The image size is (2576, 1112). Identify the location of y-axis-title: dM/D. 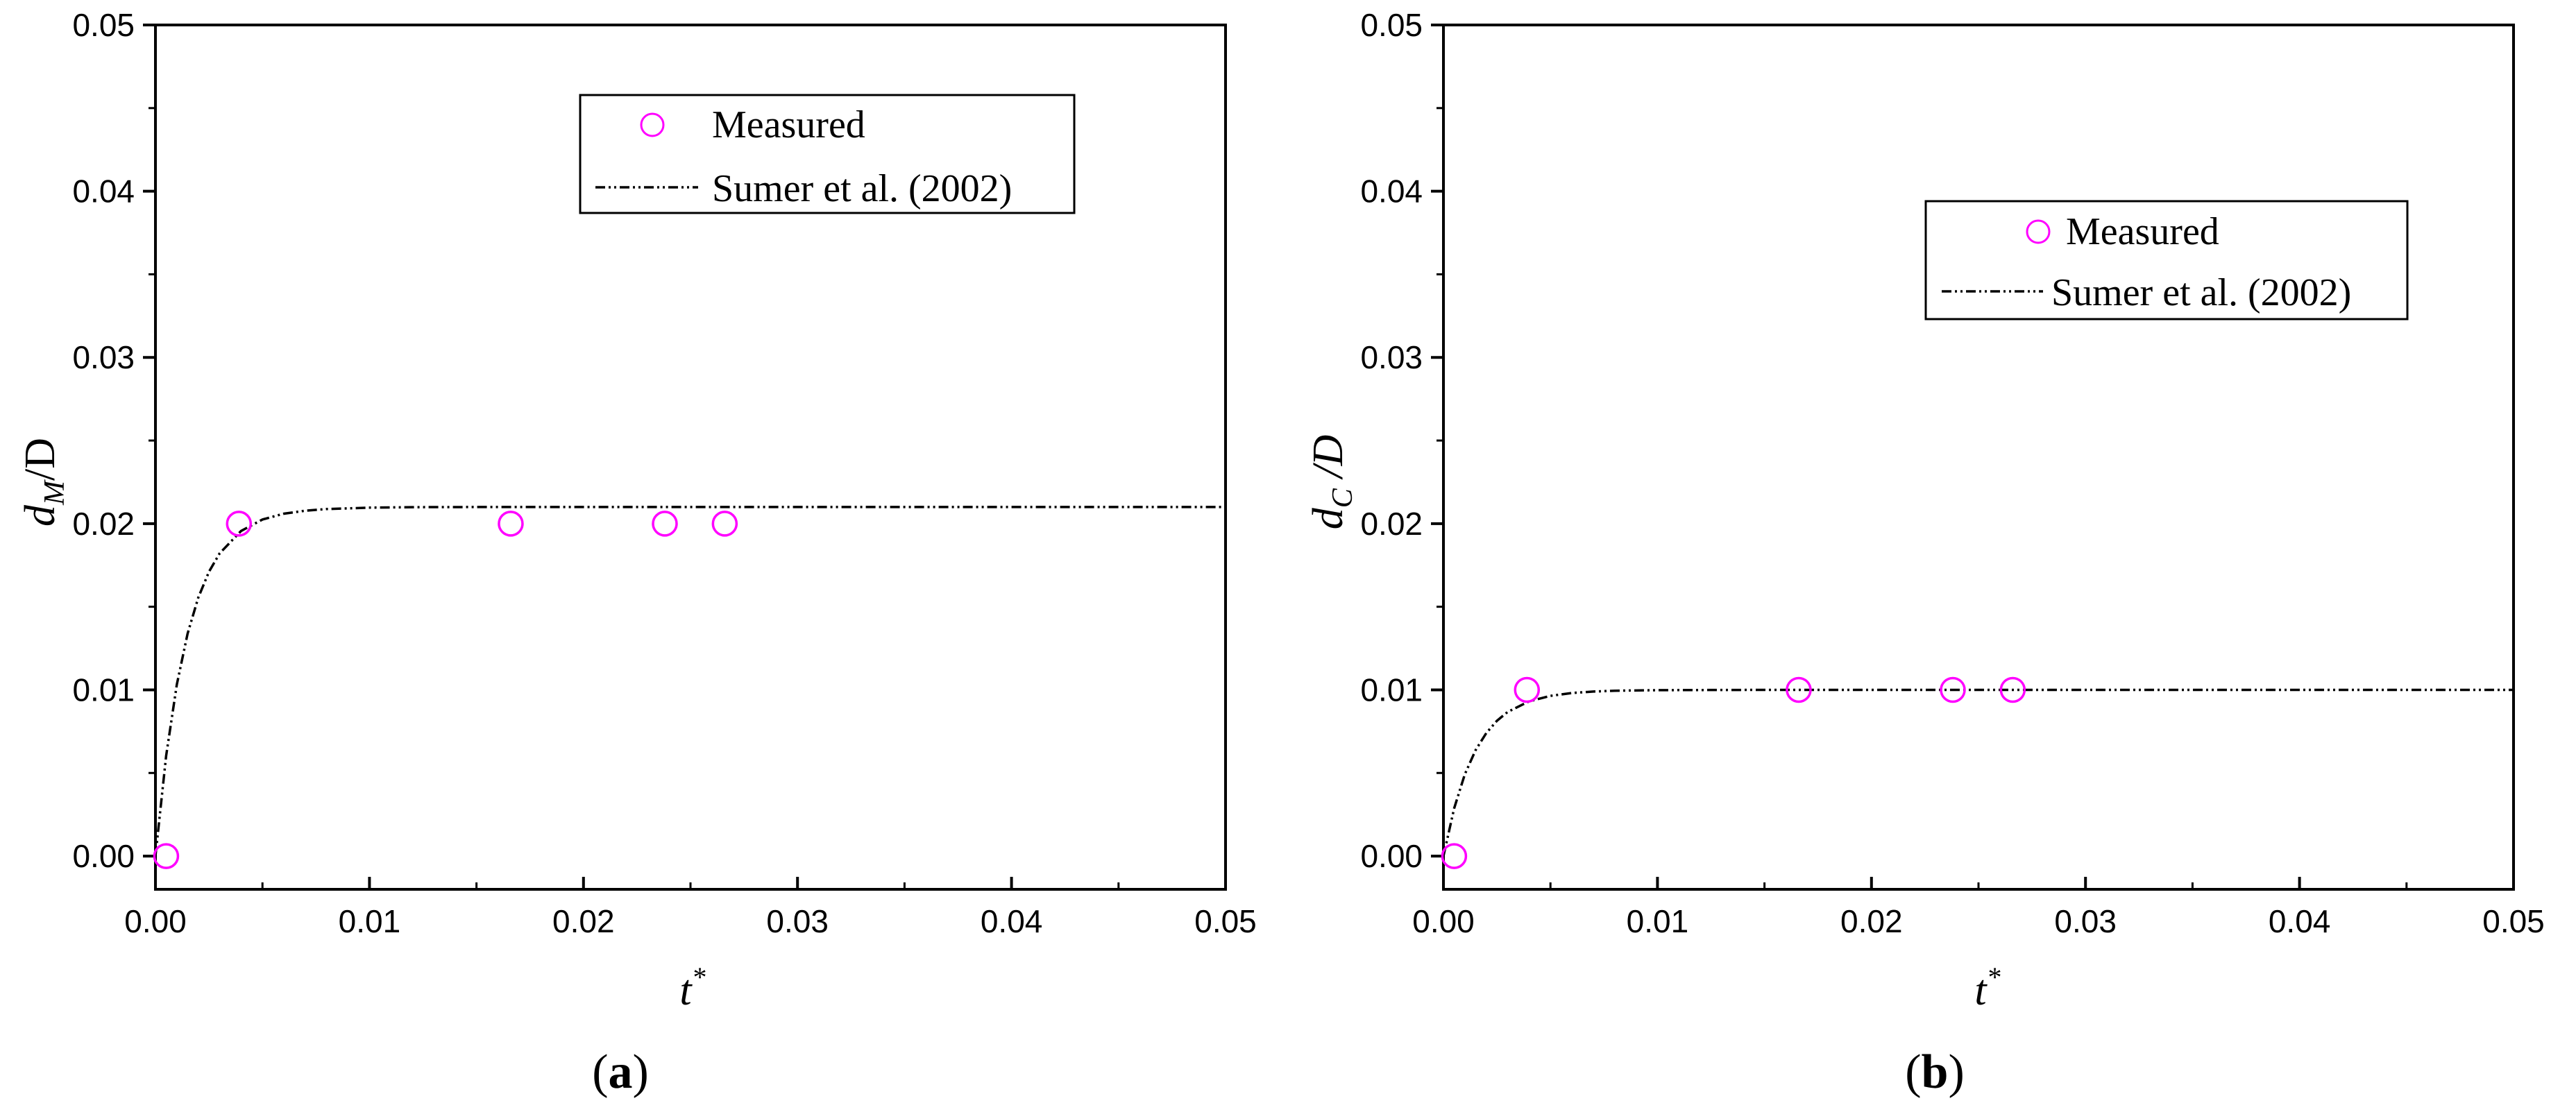
(44, 483).